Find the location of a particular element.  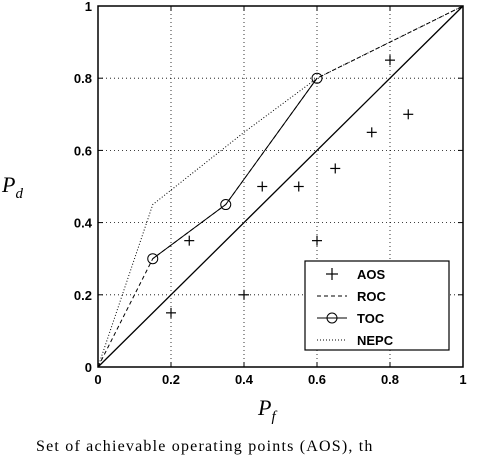

x-tick-label: 0 is located at coordinates (97, 379).